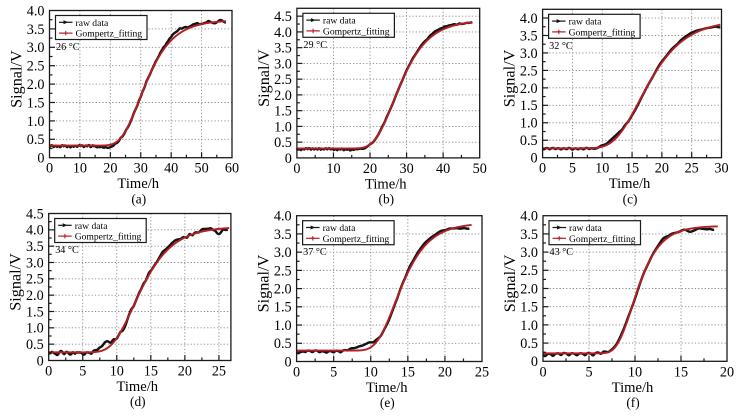 This screenshot has height=420, width=746. I want to click on svg-text: (a), so click(138, 198).